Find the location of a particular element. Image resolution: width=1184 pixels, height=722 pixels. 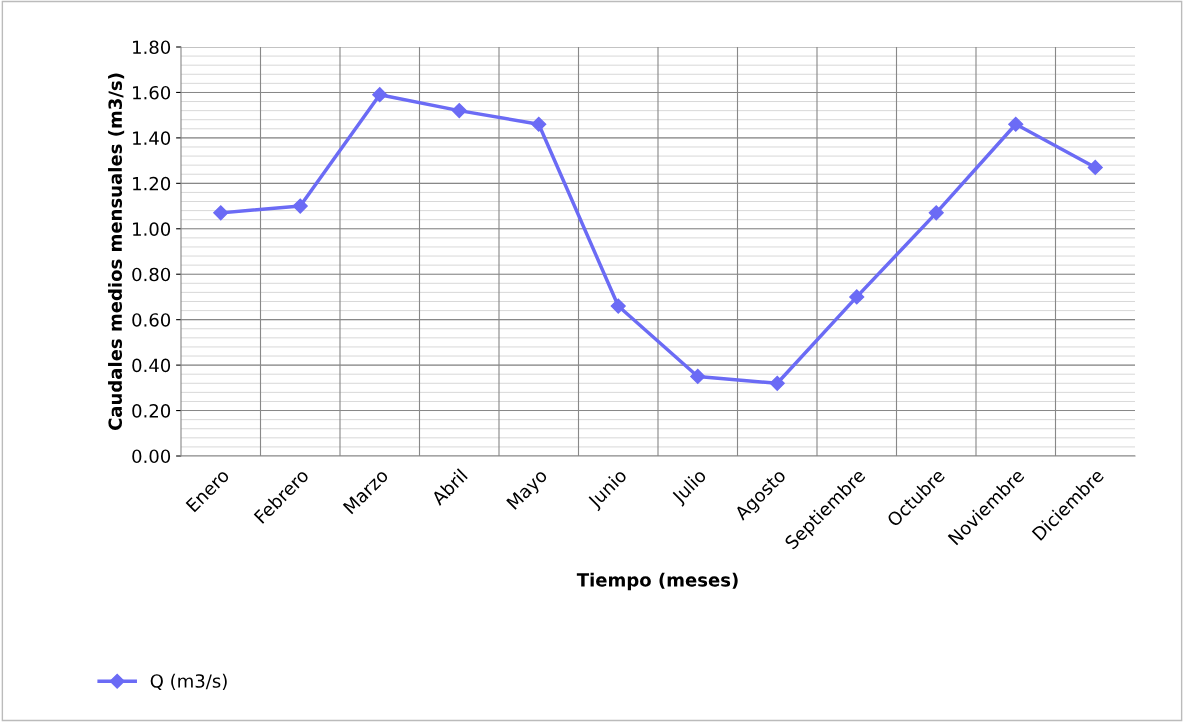

y-tick-label: 0.60 is located at coordinates (151, 320).